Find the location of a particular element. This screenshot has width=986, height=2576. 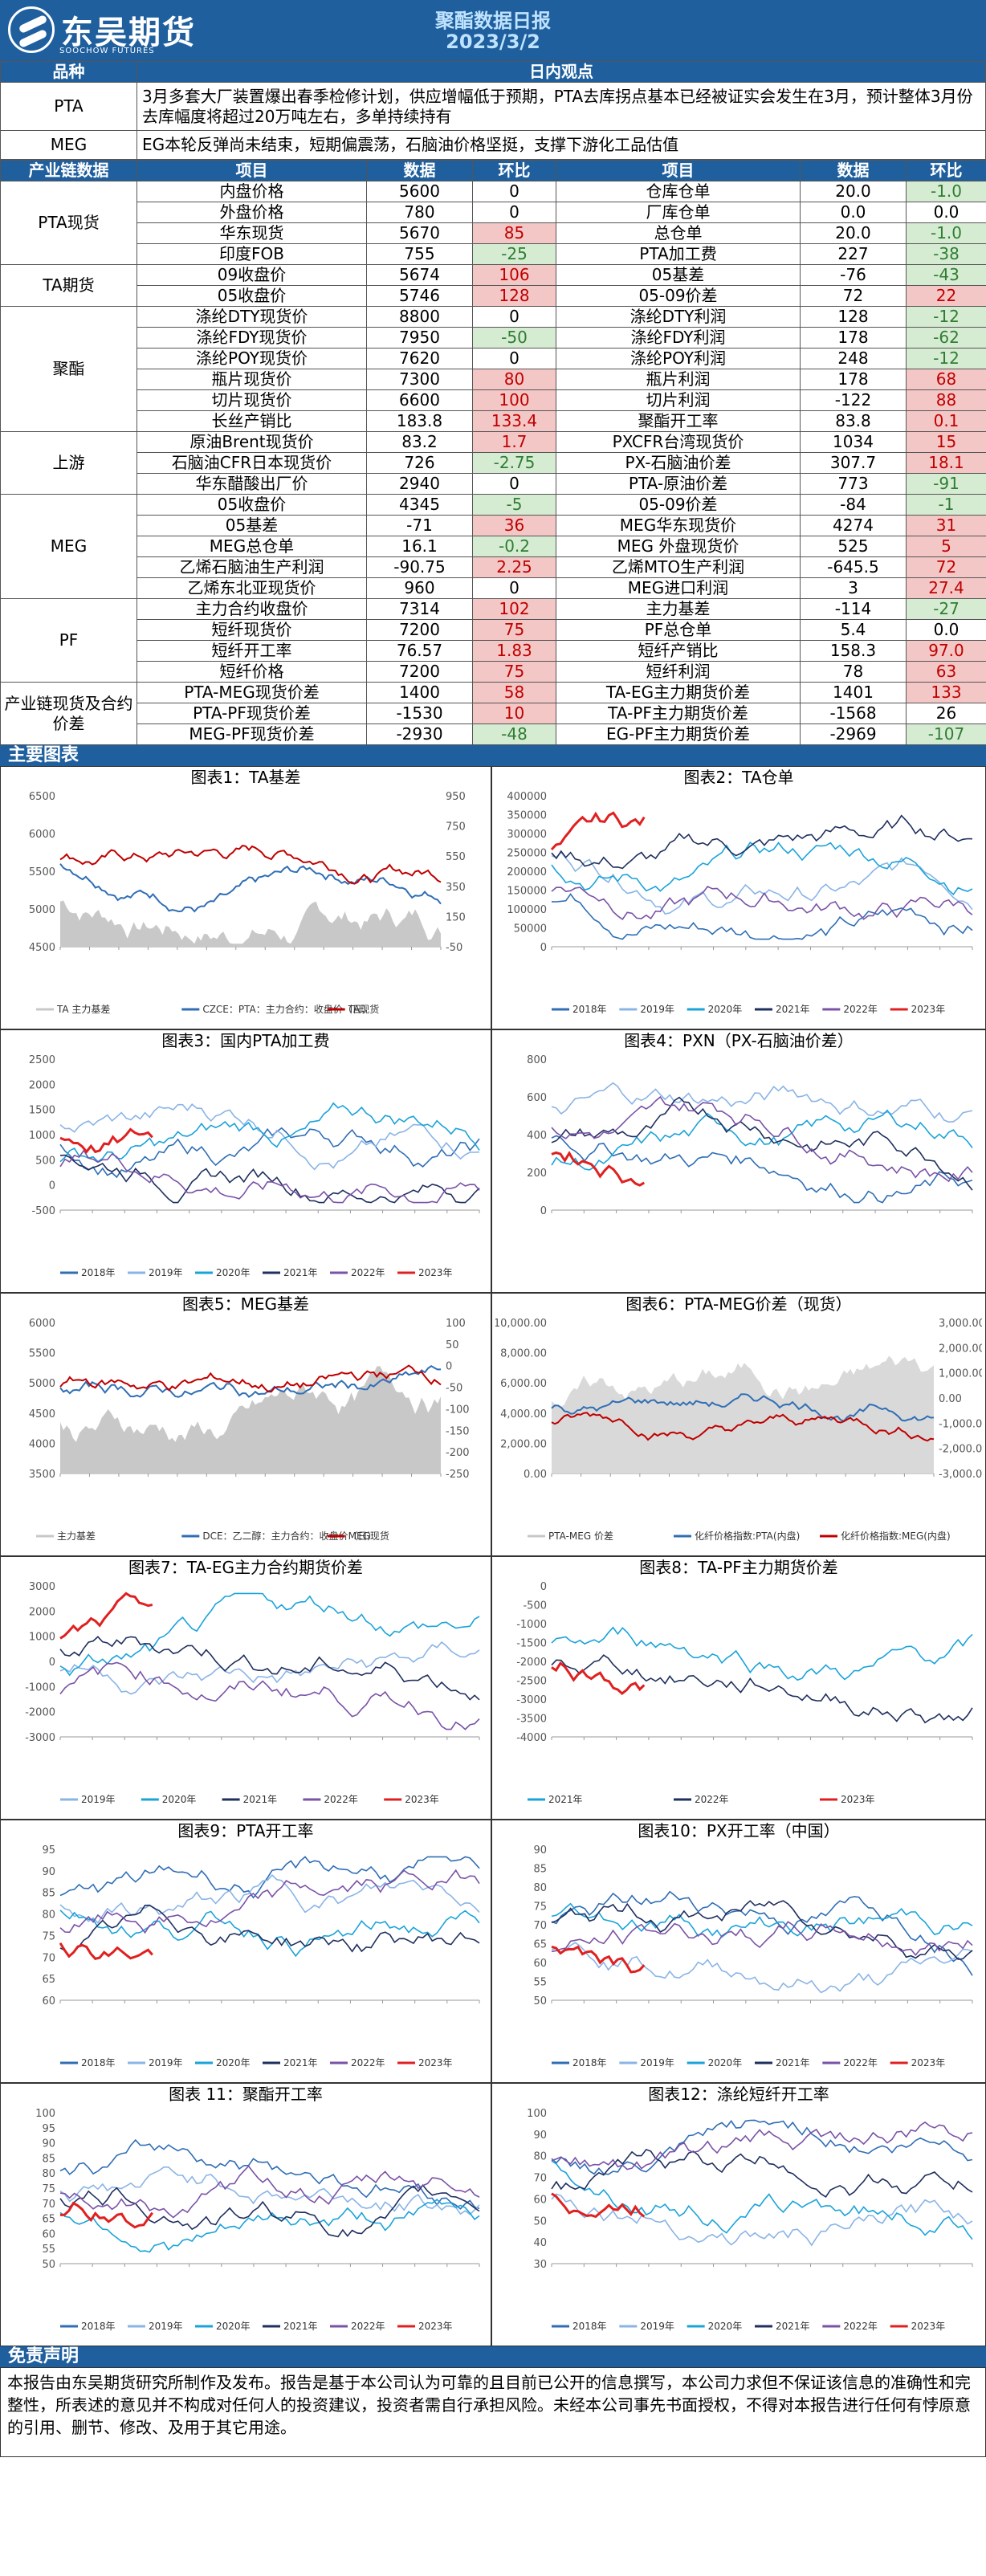

table-row: PTA现货 内盘价格 5600 0 仓库仓单 20.0 -1.0 is located at coordinates (493, 223).